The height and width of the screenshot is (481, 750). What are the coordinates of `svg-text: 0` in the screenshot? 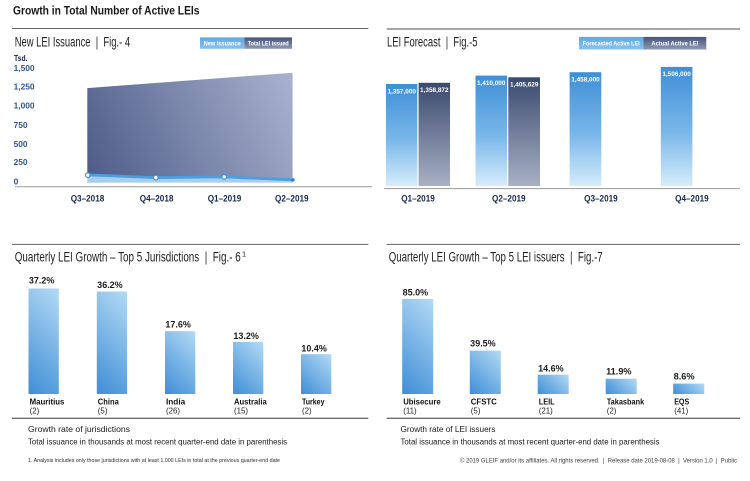 It's located at (16, 181).